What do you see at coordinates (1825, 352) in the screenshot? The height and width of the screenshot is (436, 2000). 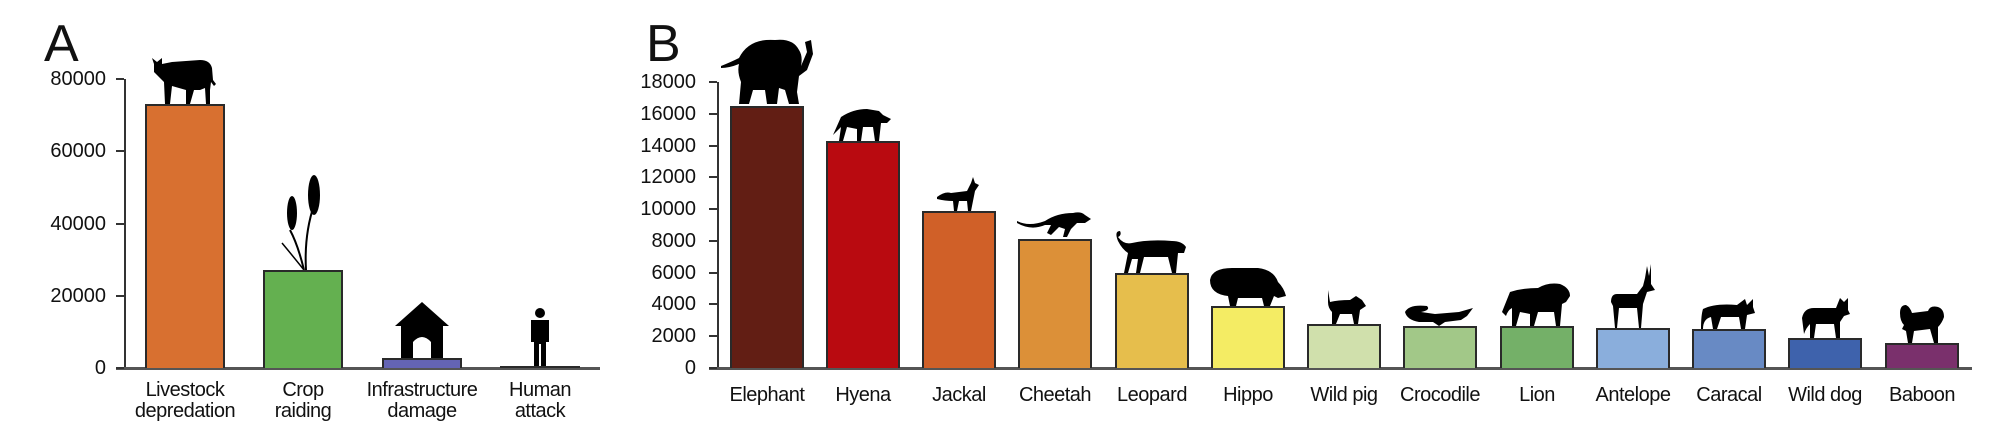 I see `bar-wild-dog` at bounding box center [1825, 352].